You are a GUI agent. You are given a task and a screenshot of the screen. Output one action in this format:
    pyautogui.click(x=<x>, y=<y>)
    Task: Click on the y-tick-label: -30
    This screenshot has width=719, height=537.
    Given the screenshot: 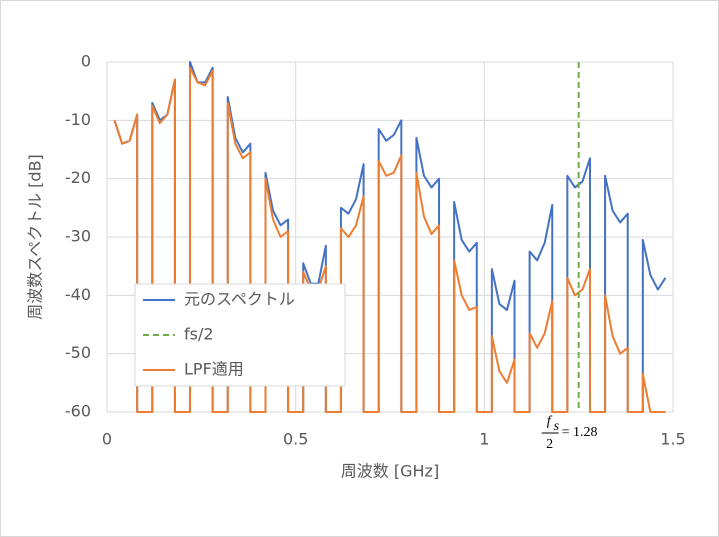 What is the action you would take?
    pyautogui.click(x=78, y=236)
    